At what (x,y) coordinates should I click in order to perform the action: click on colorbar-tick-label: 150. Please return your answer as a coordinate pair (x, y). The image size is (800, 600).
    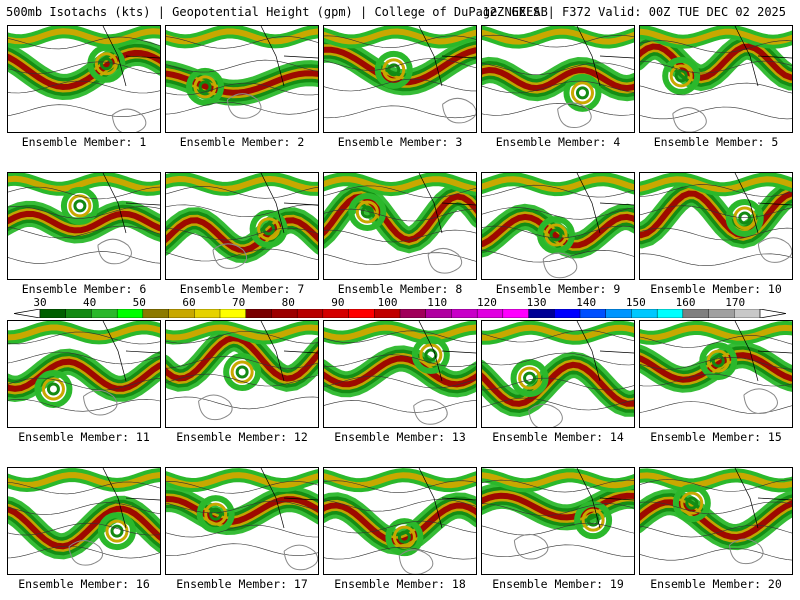
    Looking at the image, I should click on (635, 302).